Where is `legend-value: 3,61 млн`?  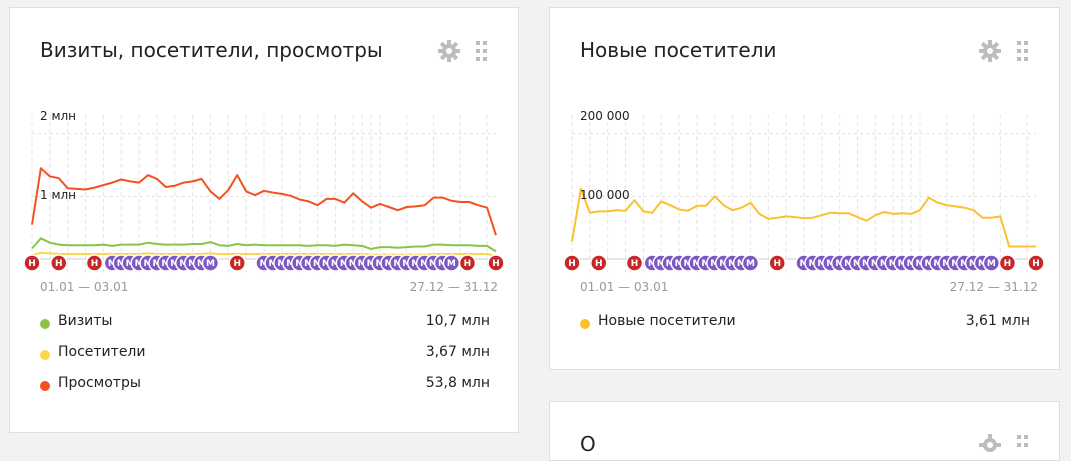 legend-value: 3,61 млн is located at coordinates (997, 321).